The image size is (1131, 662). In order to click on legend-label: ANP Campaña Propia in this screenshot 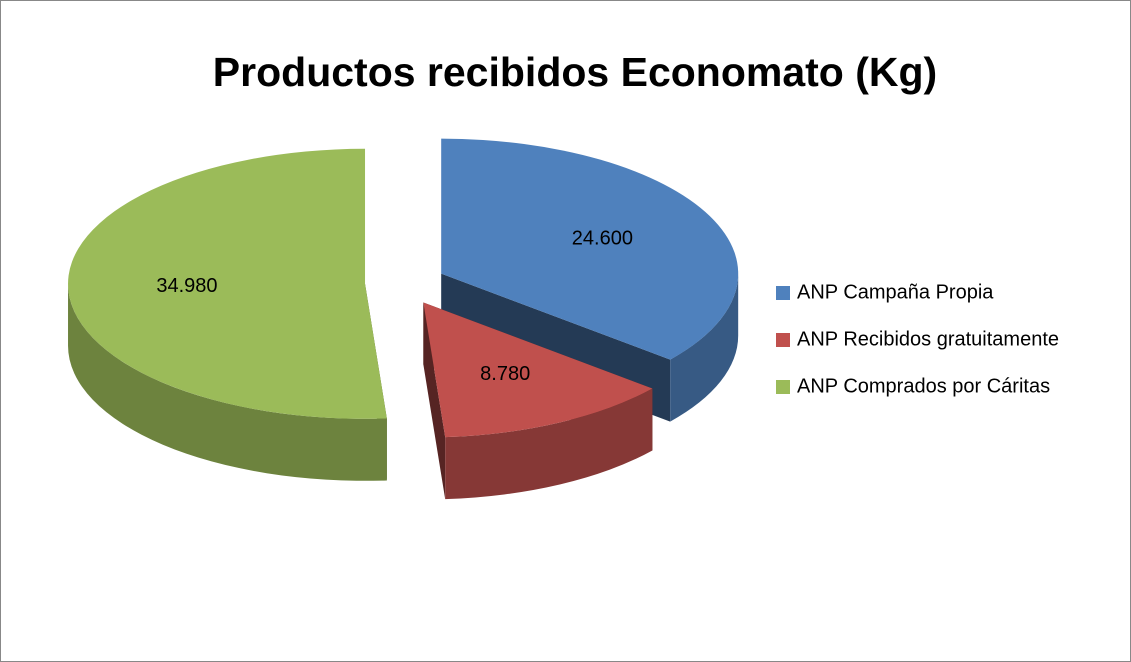, I will do `click(895, 292)`.